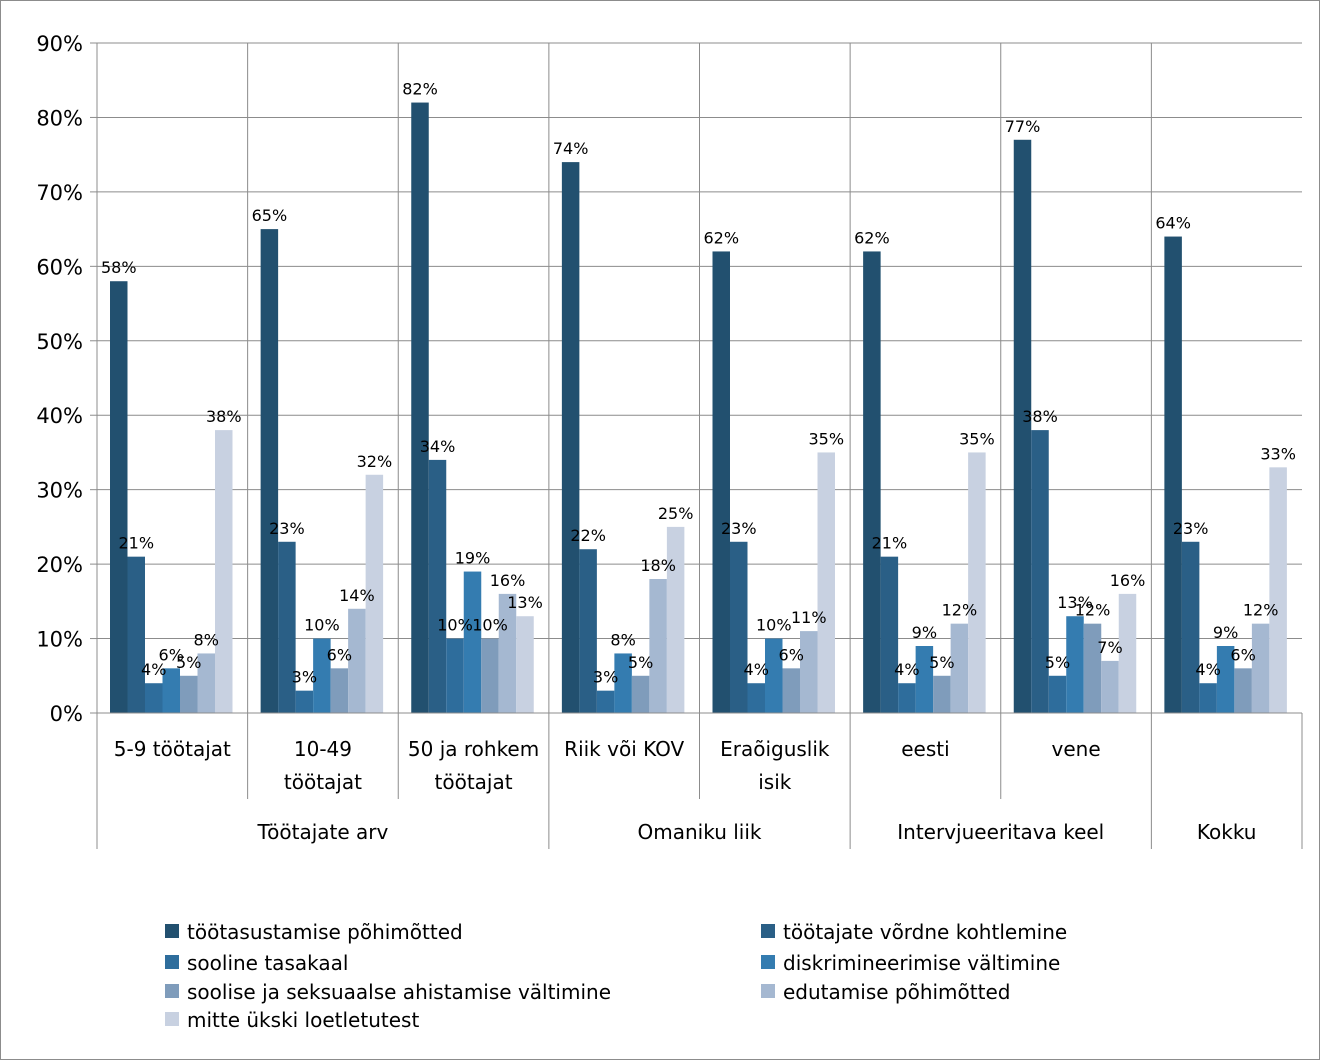  Describe the element at coordinates (59, 416) in the screenshot. I see `y-tick-label: 40%` at that location.